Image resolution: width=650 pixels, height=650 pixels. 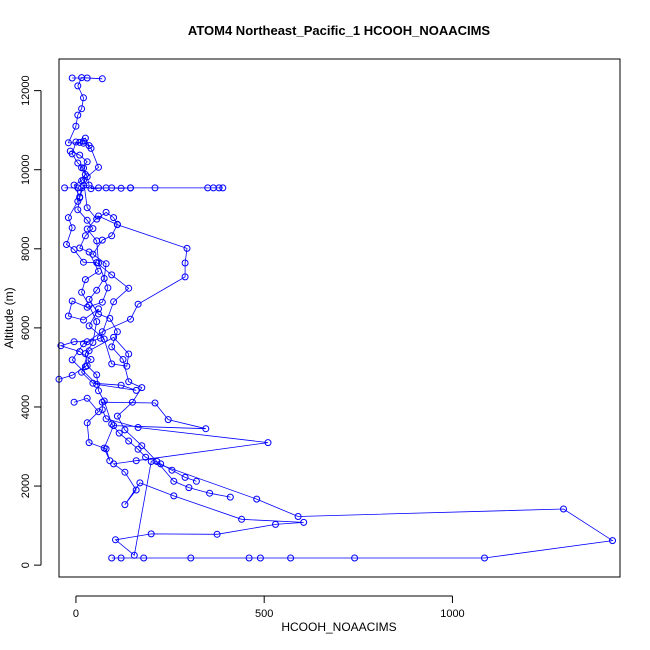 What do you see at coordinates (26, 90) in the screenshot?
I see `y-tick-label: 12000` at bounding box center [26, 90].